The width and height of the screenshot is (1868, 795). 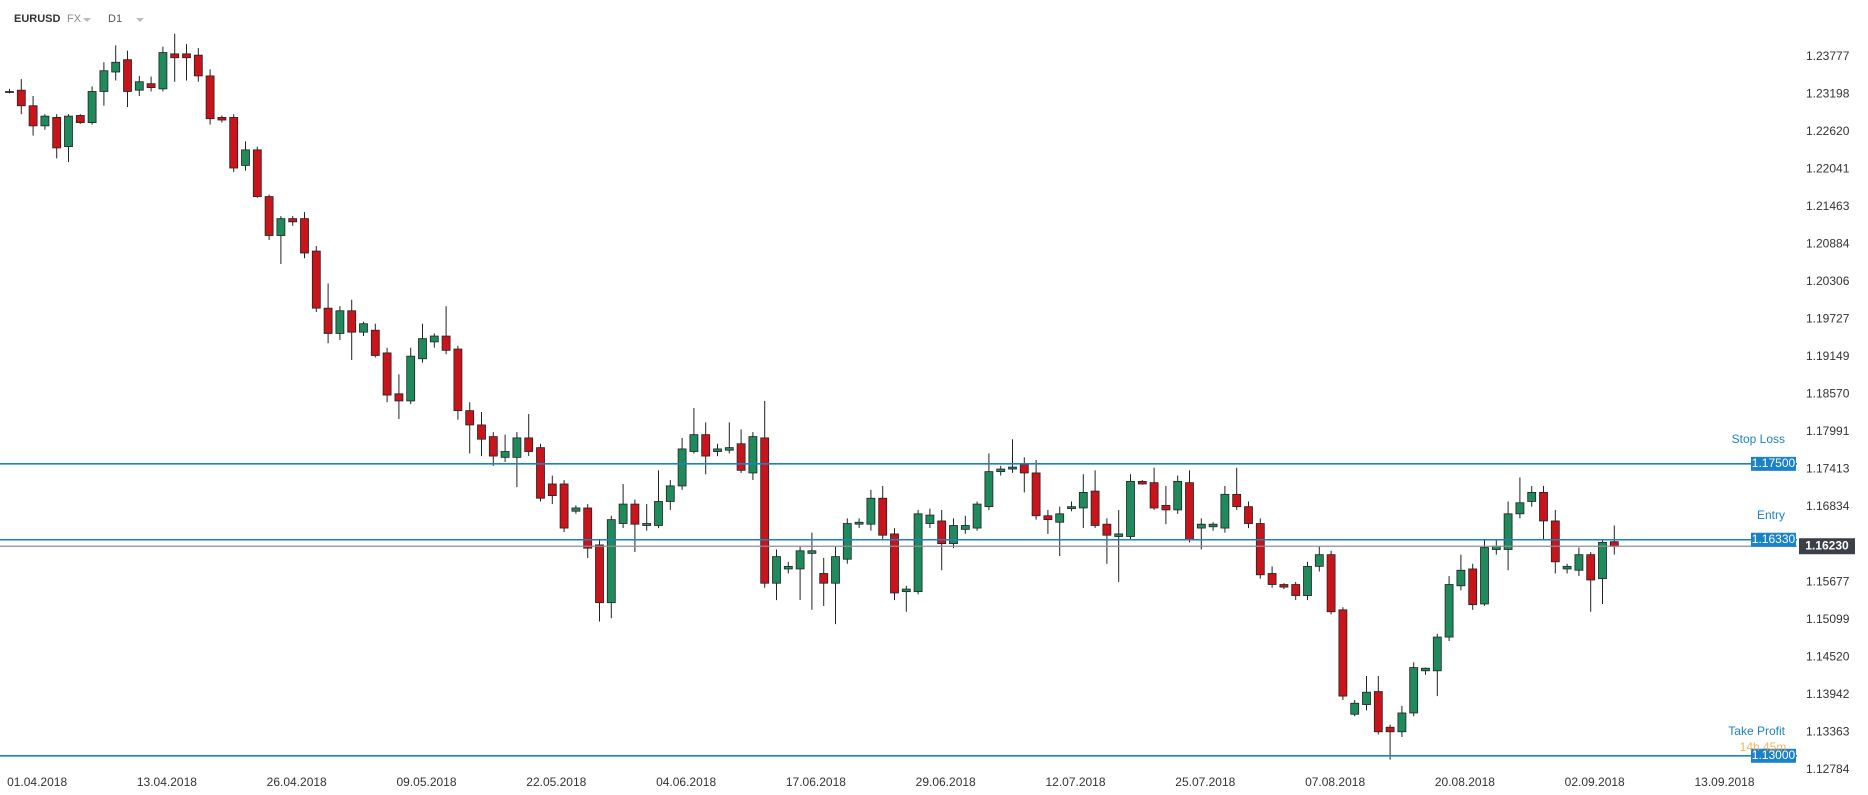 What do you see at coordinates (1828, 581) in the screenshot?
I see `y-tick-label: 1.15677` at bounding box center [1828, 581].